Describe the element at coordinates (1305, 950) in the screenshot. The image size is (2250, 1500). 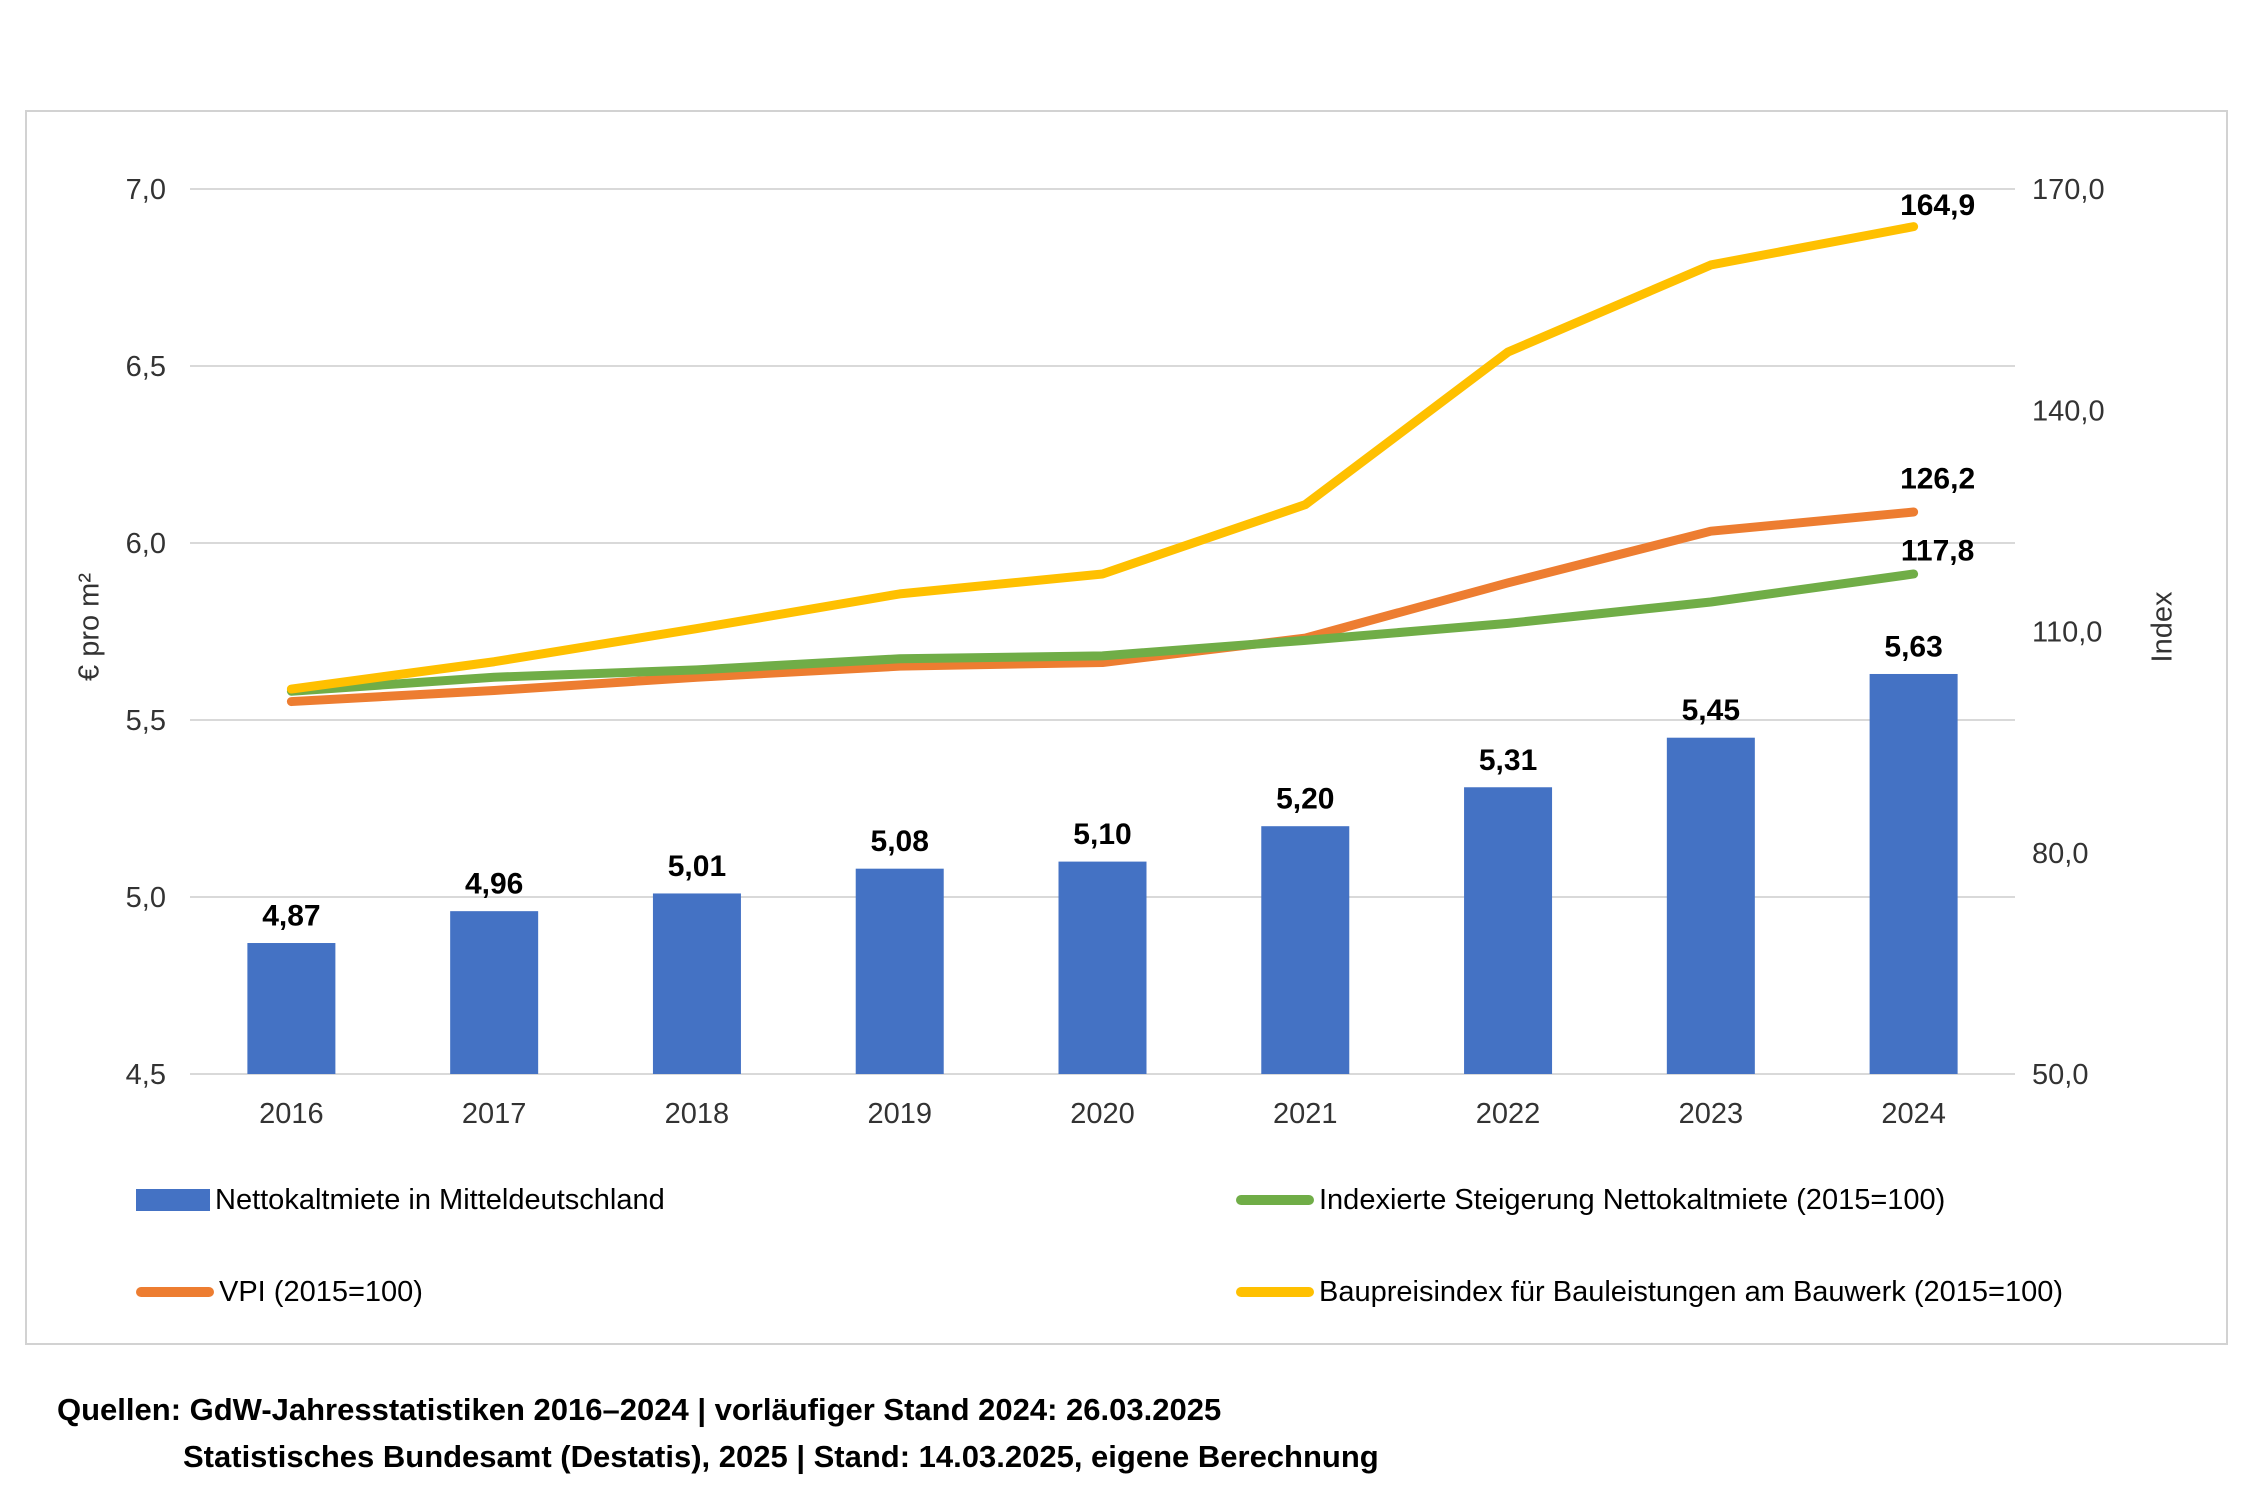
I see `bar-2021` at that location.